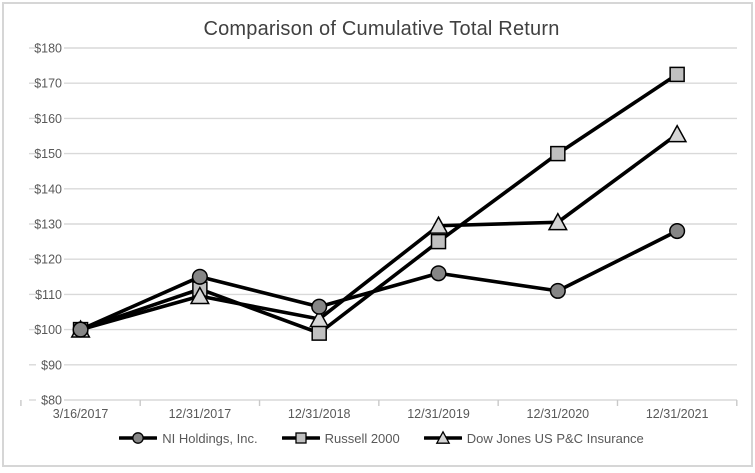 The image size is (755, 473). I want to click on legend-item-dow-jones-us-p-c-insurance: Dow Jones US P&C Insurance, so click(533, 438).